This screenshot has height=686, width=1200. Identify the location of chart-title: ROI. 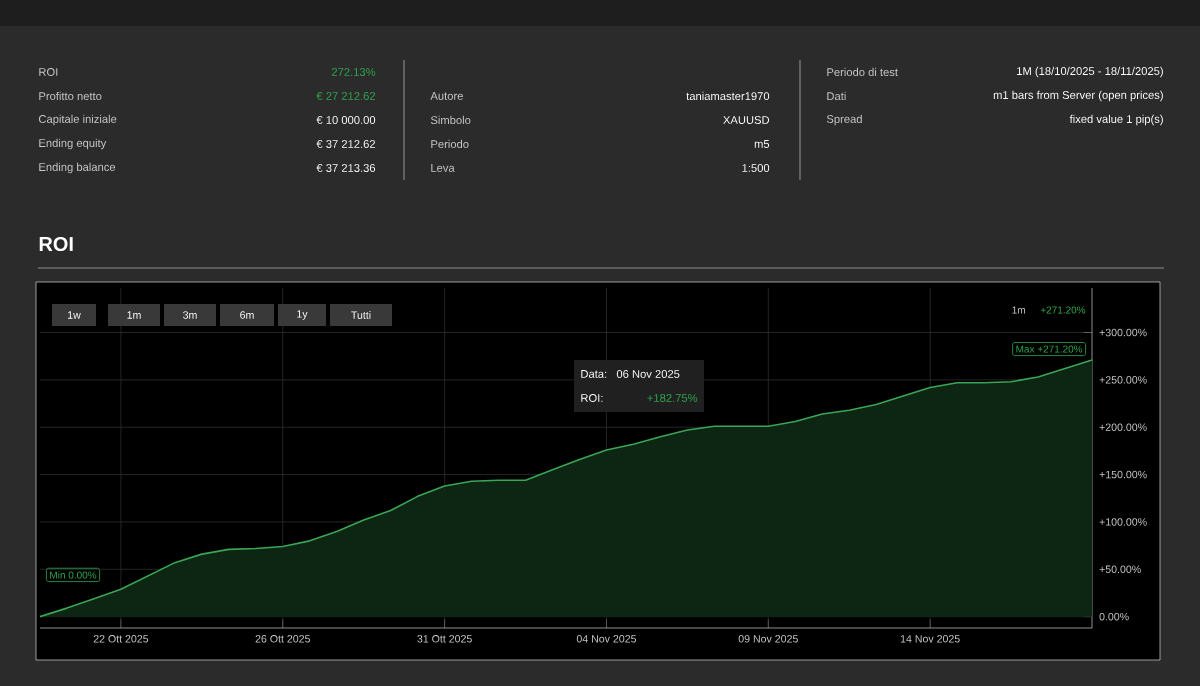
(56, 244).